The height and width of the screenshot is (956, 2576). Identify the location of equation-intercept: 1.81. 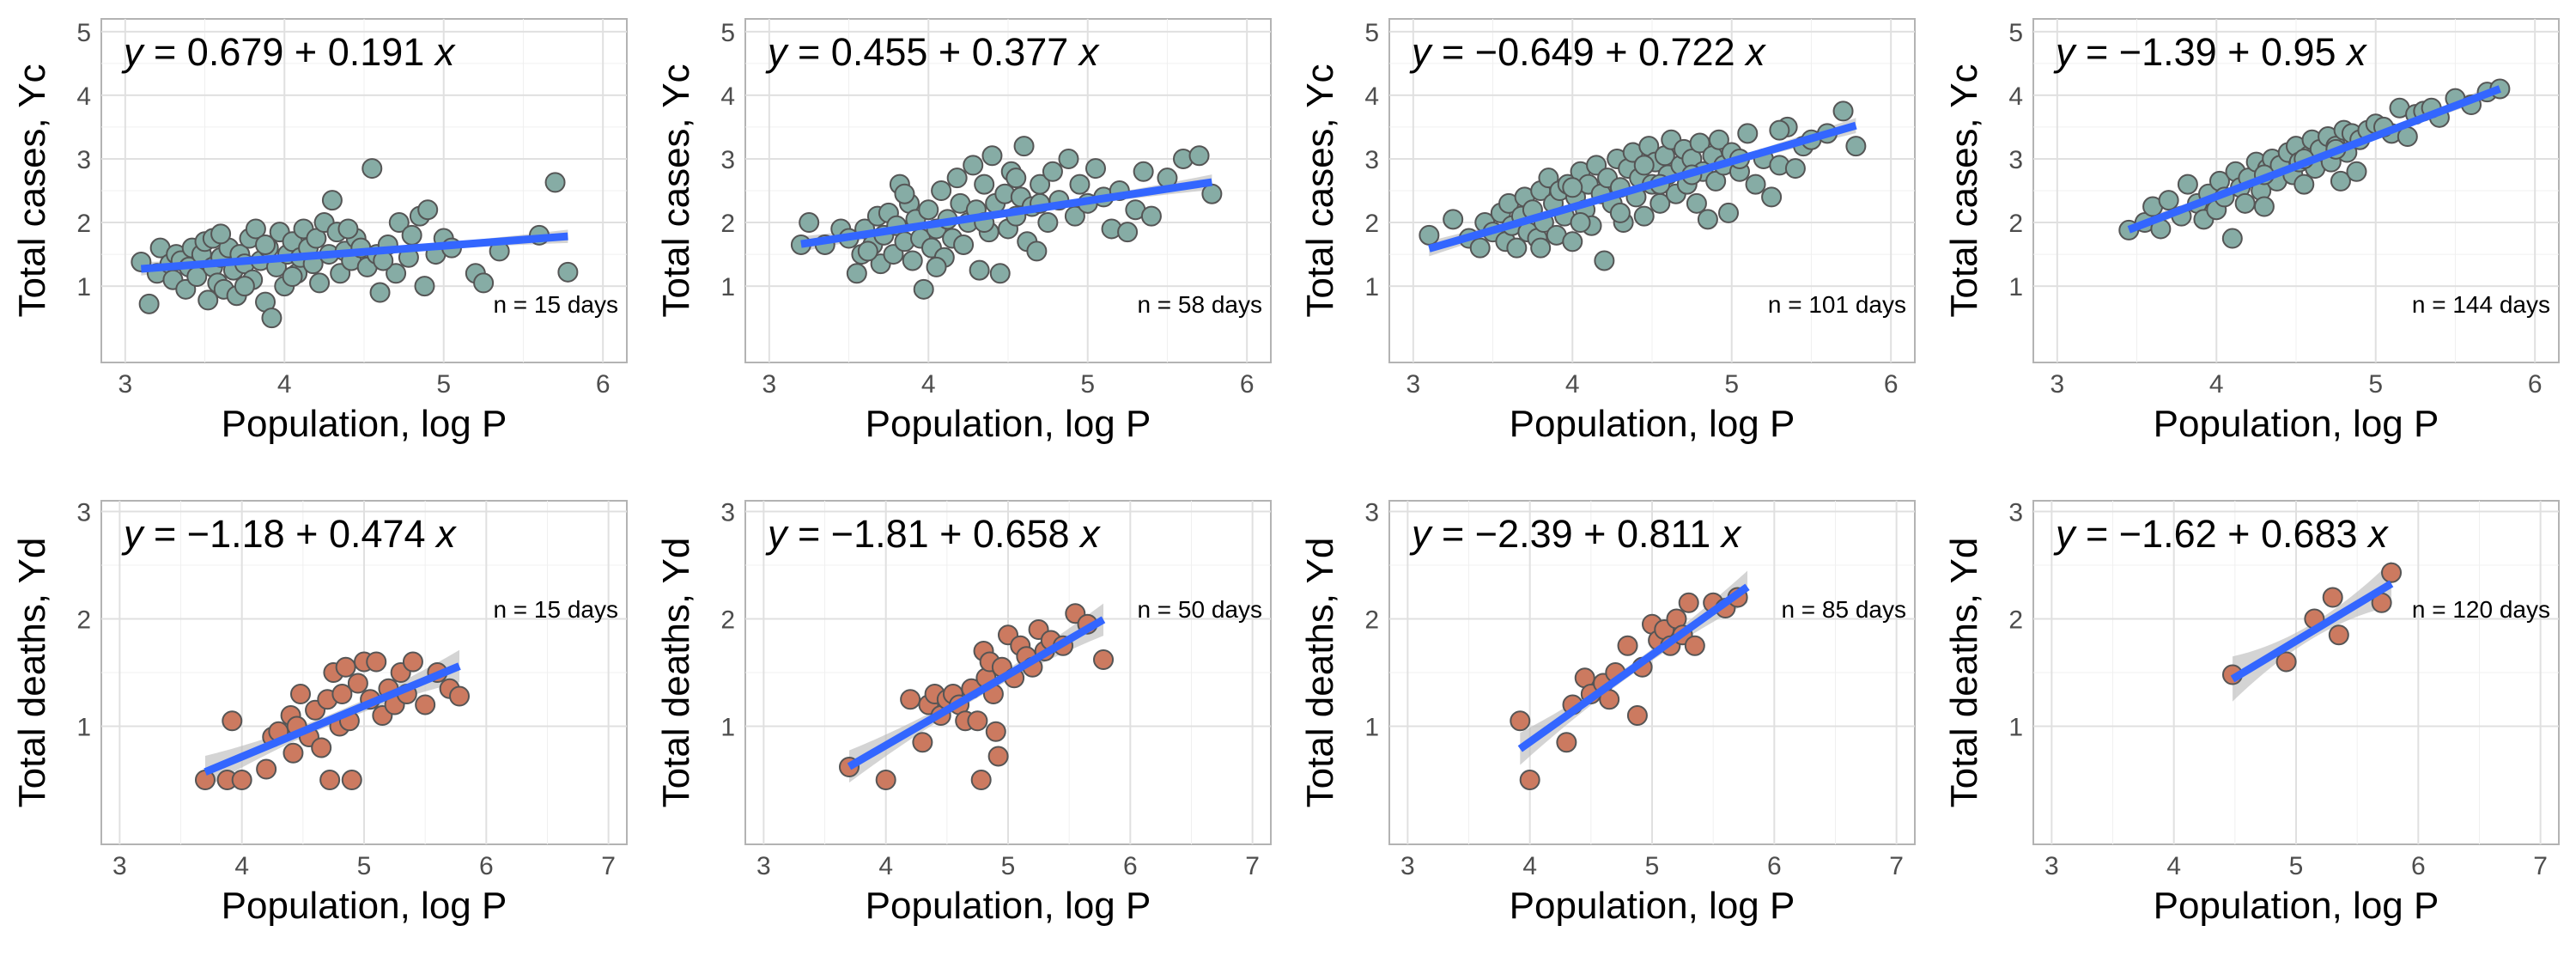
(892, 534).